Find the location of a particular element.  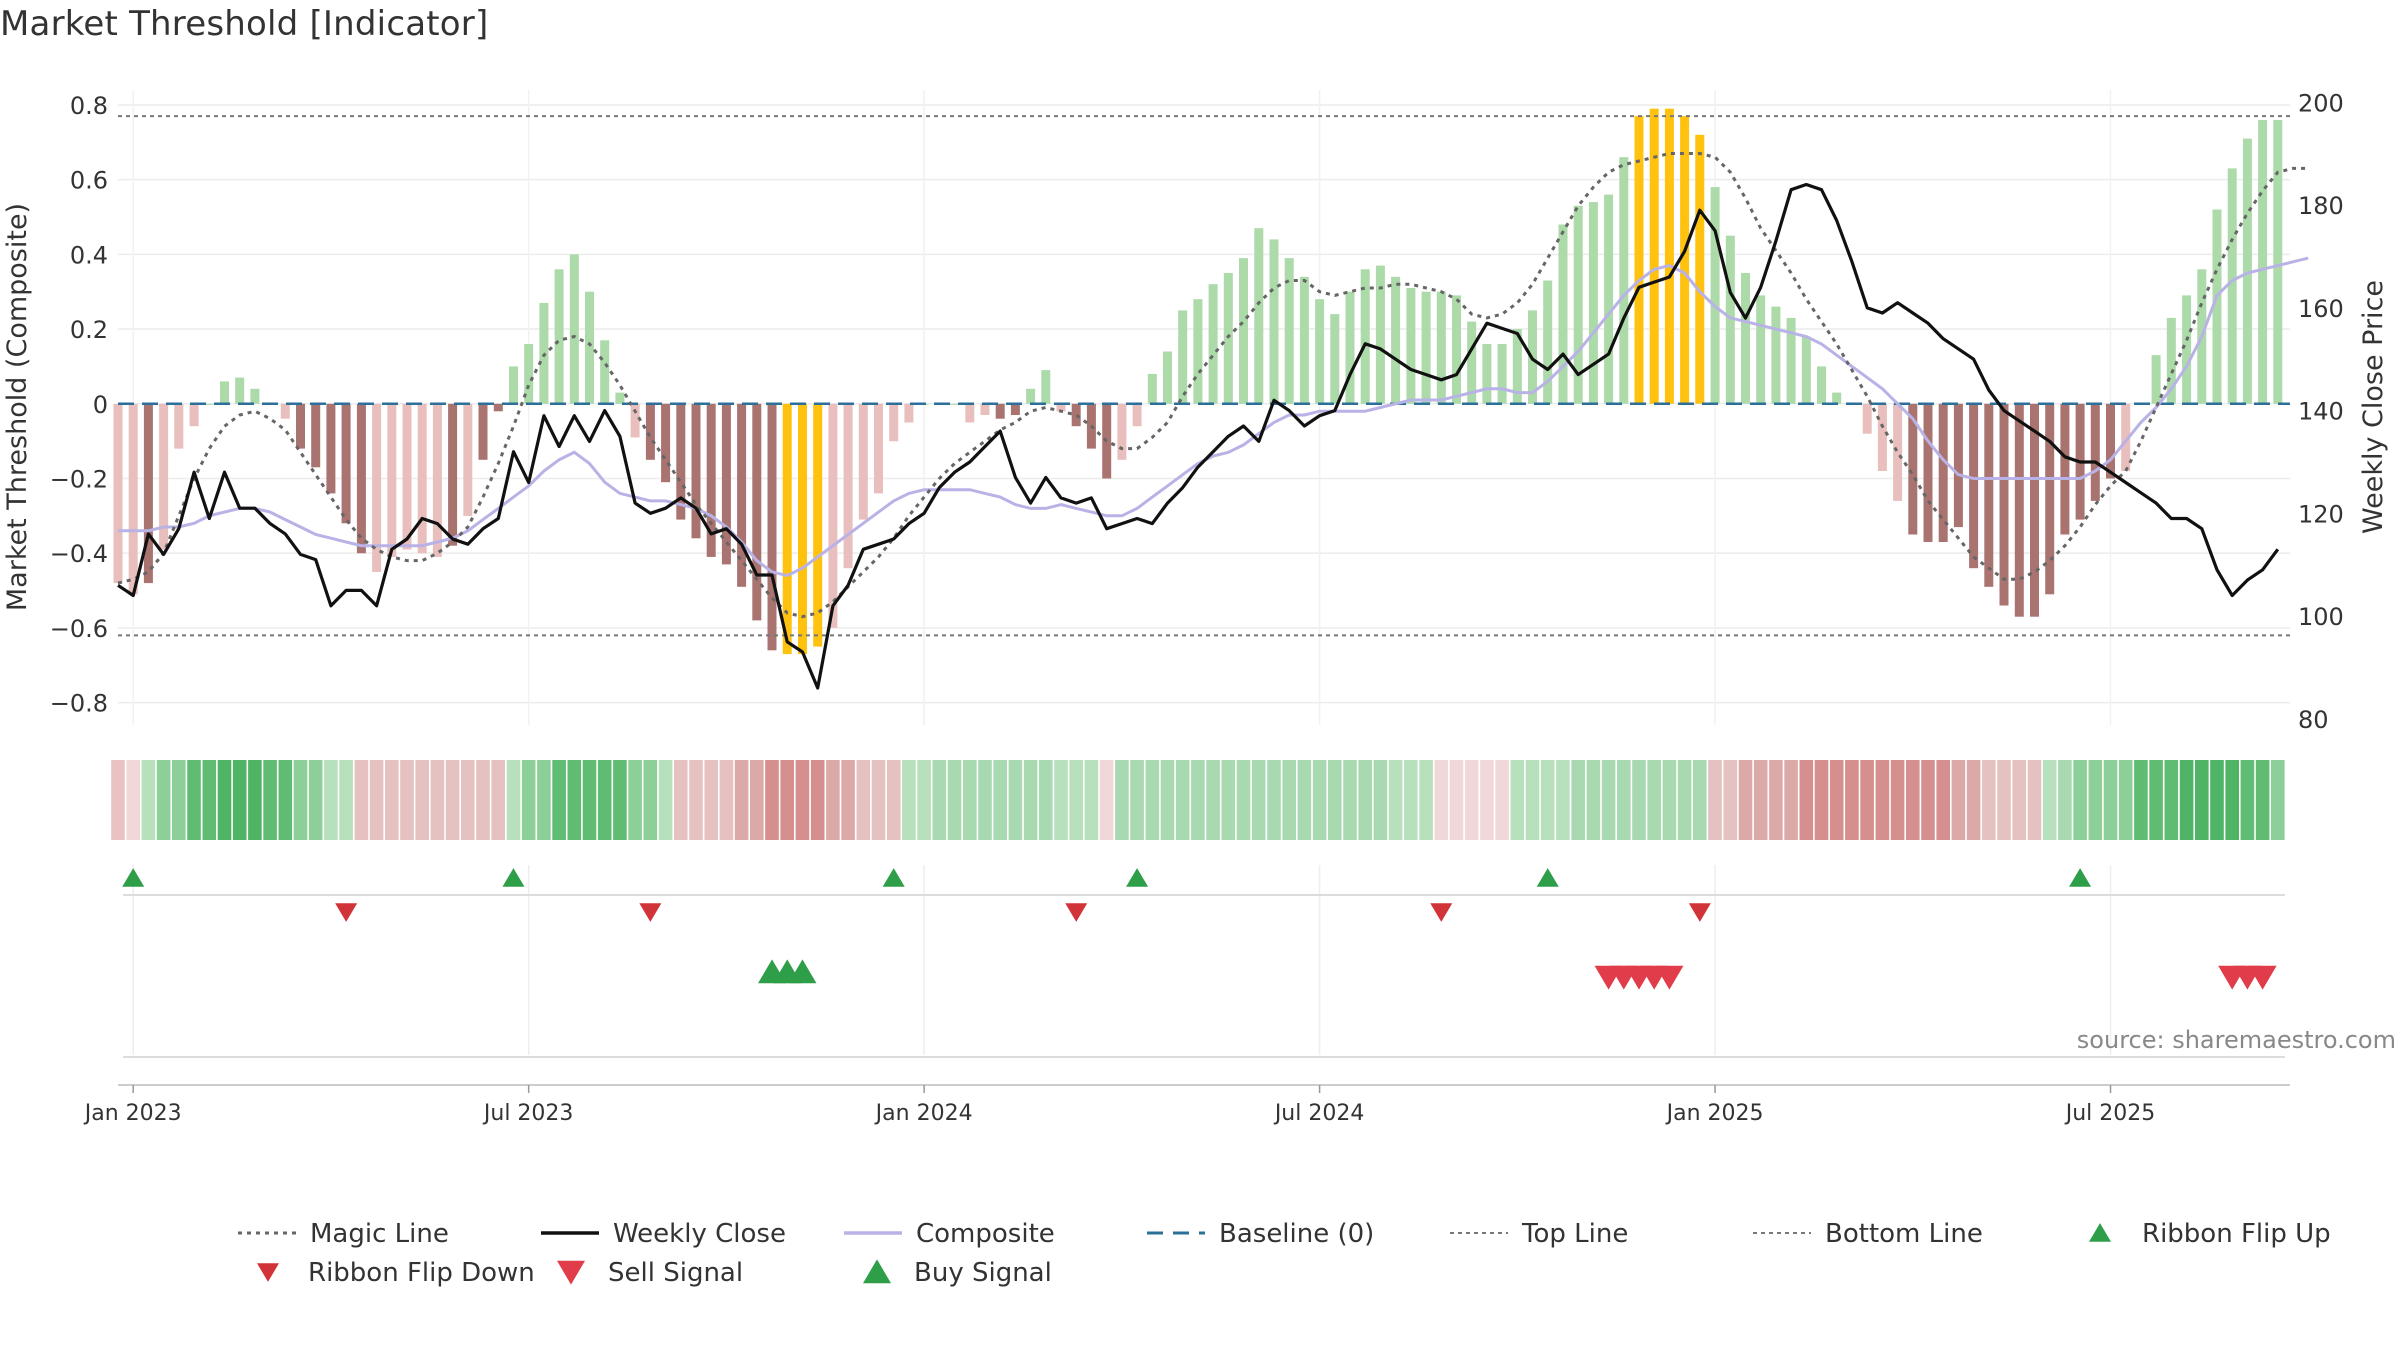

right-tick-label: 120 is located at coordinates (2321, 514).